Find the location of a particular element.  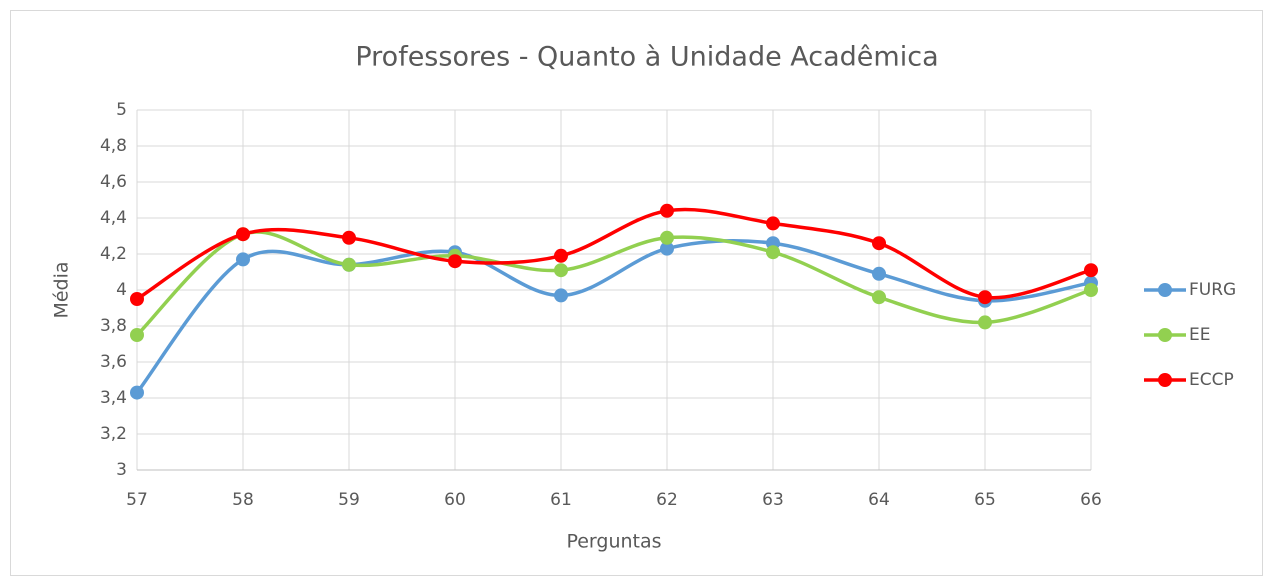

y-tick-label: 3 is located at coordinates (121, 470).